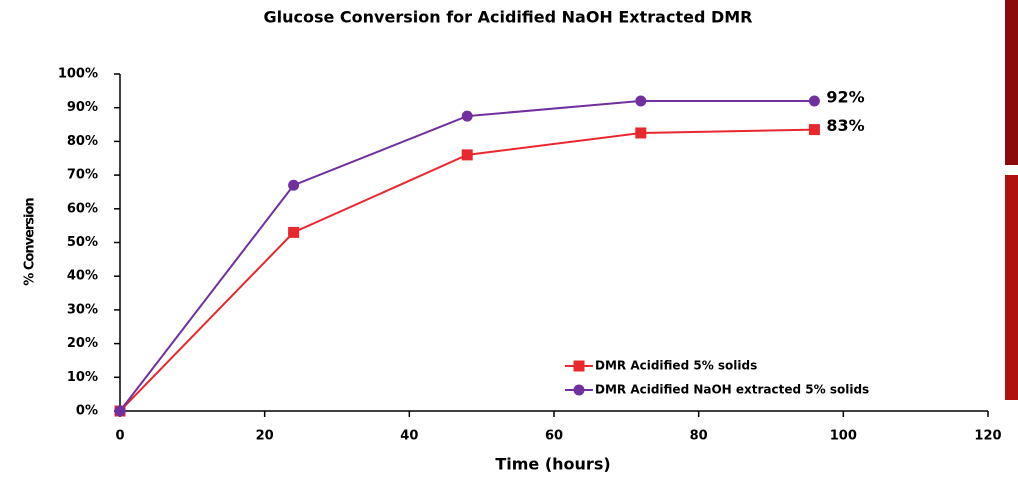 The height and width of the screenshot is (479, 1018). What do you see at coordinates (265, 436) in the screenshot?
I see `x-tick-label: 20` at bounding box center [265, 436].